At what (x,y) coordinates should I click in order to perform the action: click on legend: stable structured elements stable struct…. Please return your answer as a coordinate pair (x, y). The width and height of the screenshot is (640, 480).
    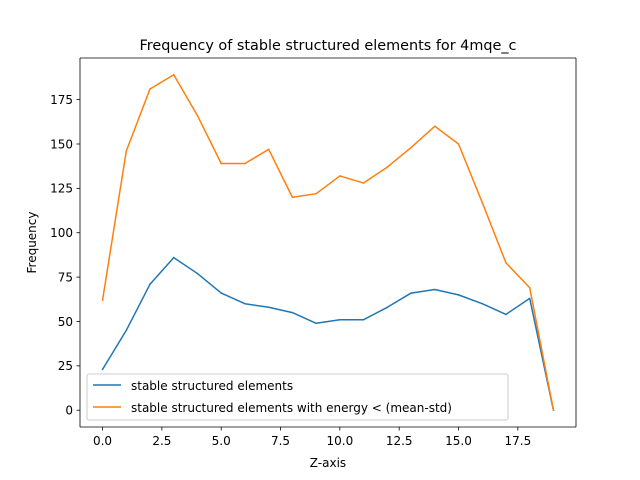
    Looking at the image, I should click on (297, 397).